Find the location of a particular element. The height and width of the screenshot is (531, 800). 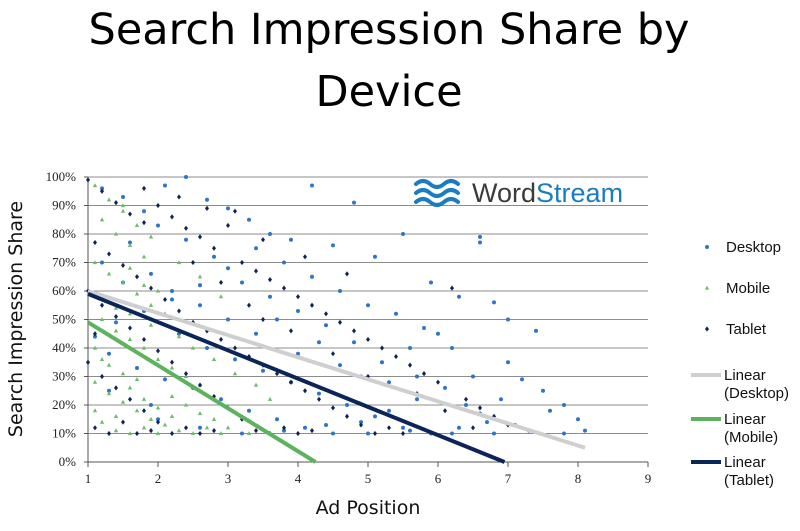

logo-text: WordStream is located at coordinates (547, 193).